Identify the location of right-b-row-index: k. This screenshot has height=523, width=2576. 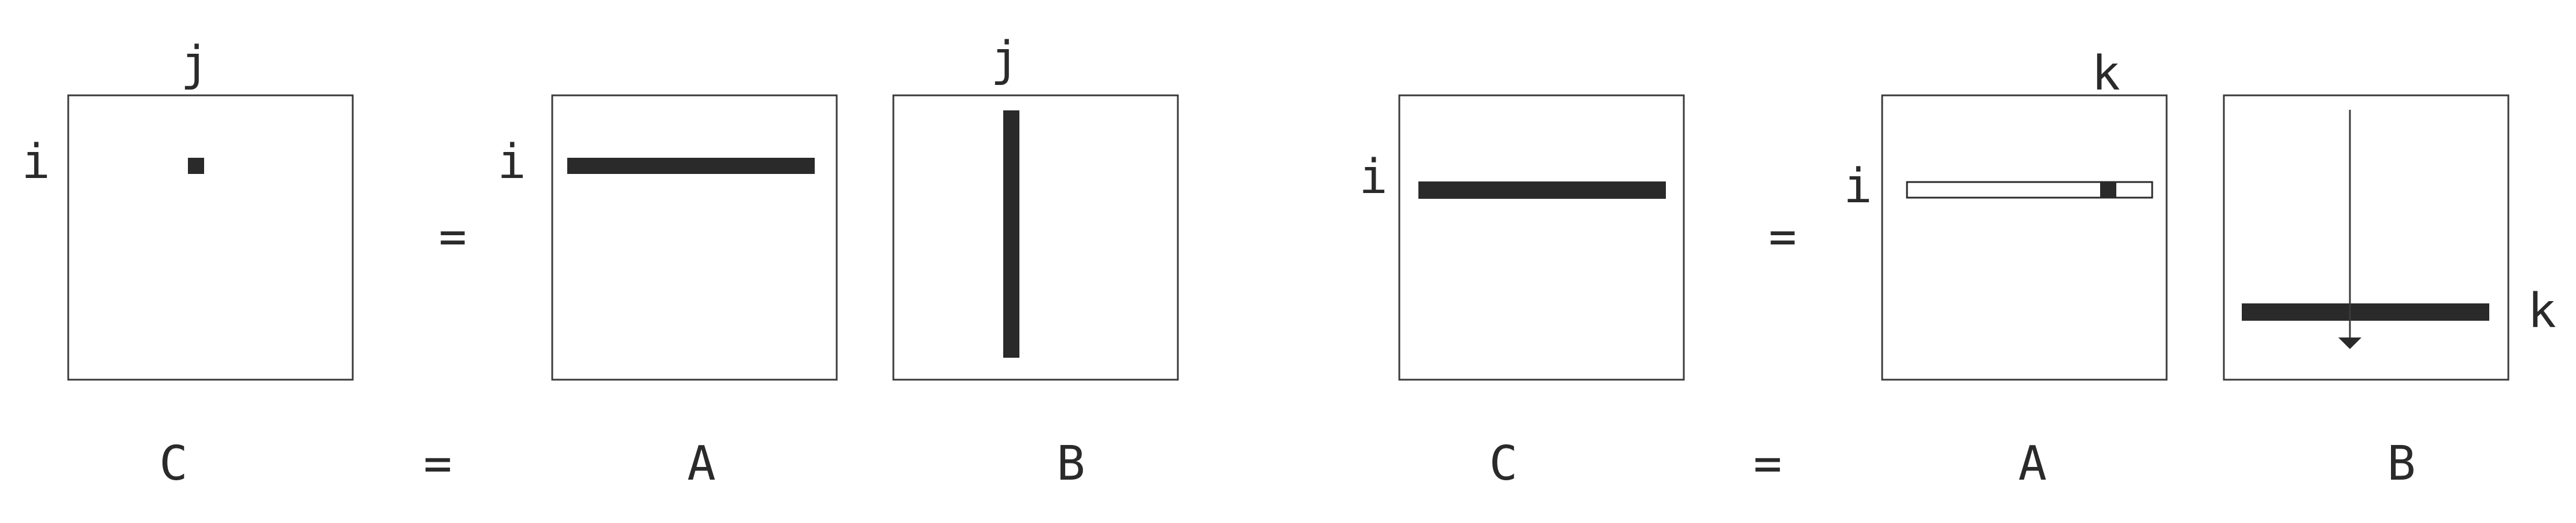
(2541, 311).